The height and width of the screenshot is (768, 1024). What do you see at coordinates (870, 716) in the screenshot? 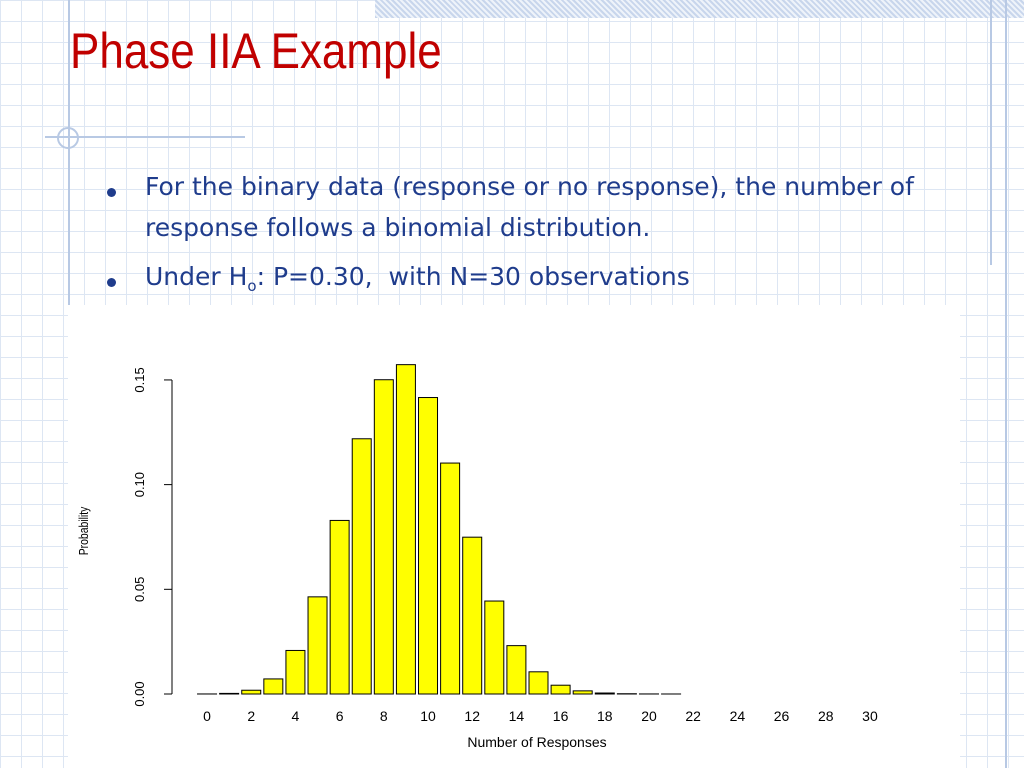
I see `x-tick-label: 30` at bounding box center [870, 716].